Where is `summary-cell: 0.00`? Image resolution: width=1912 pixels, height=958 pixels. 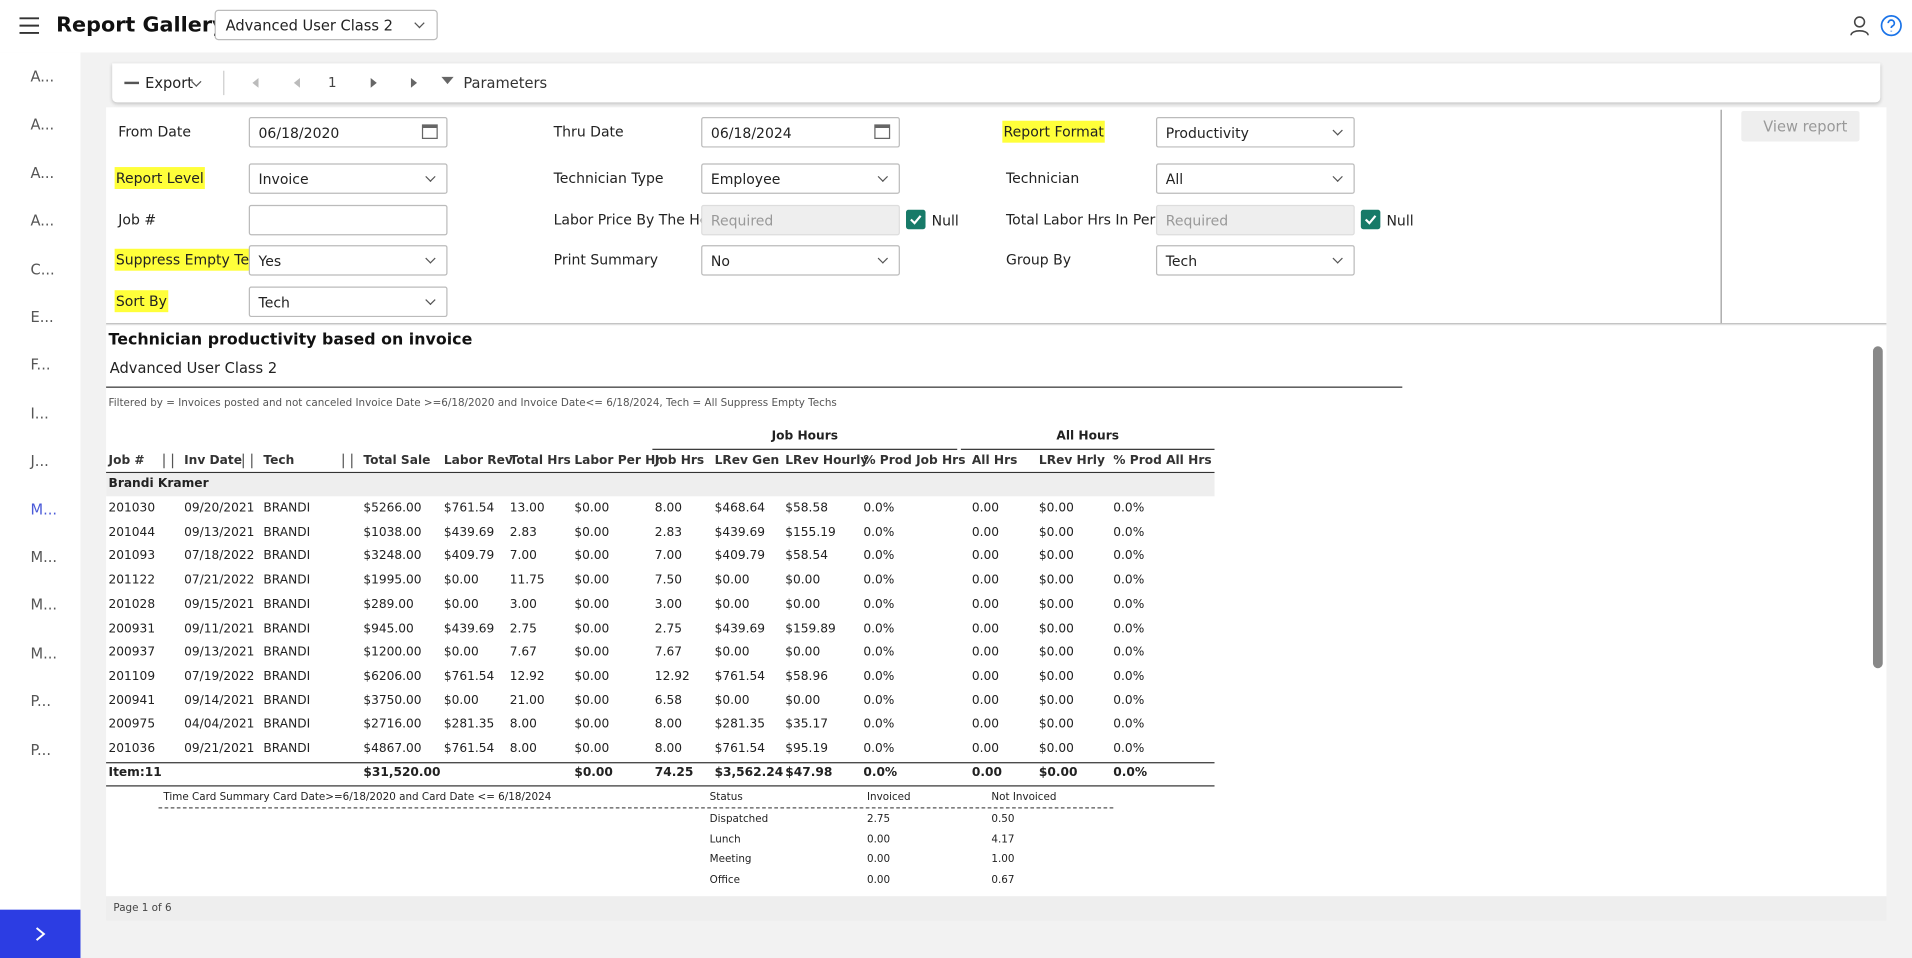
summary-cell: 0.00 is located at coordinates (878, 880).